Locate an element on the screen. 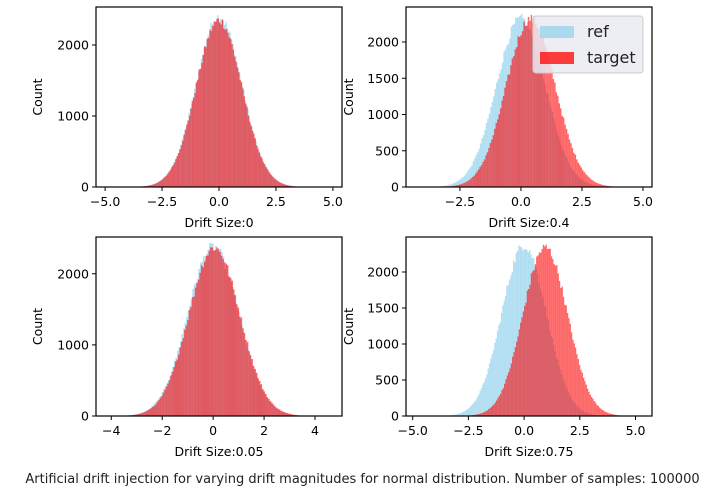  x-axis-label: Drift Size:0 is located at coordinates (218, 222).